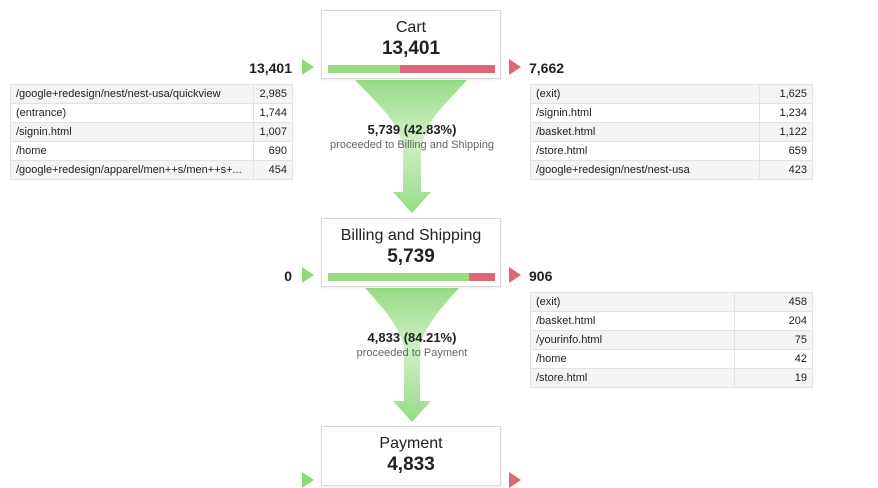  I want to click on count-cell: 2,985, so click(272, 94).